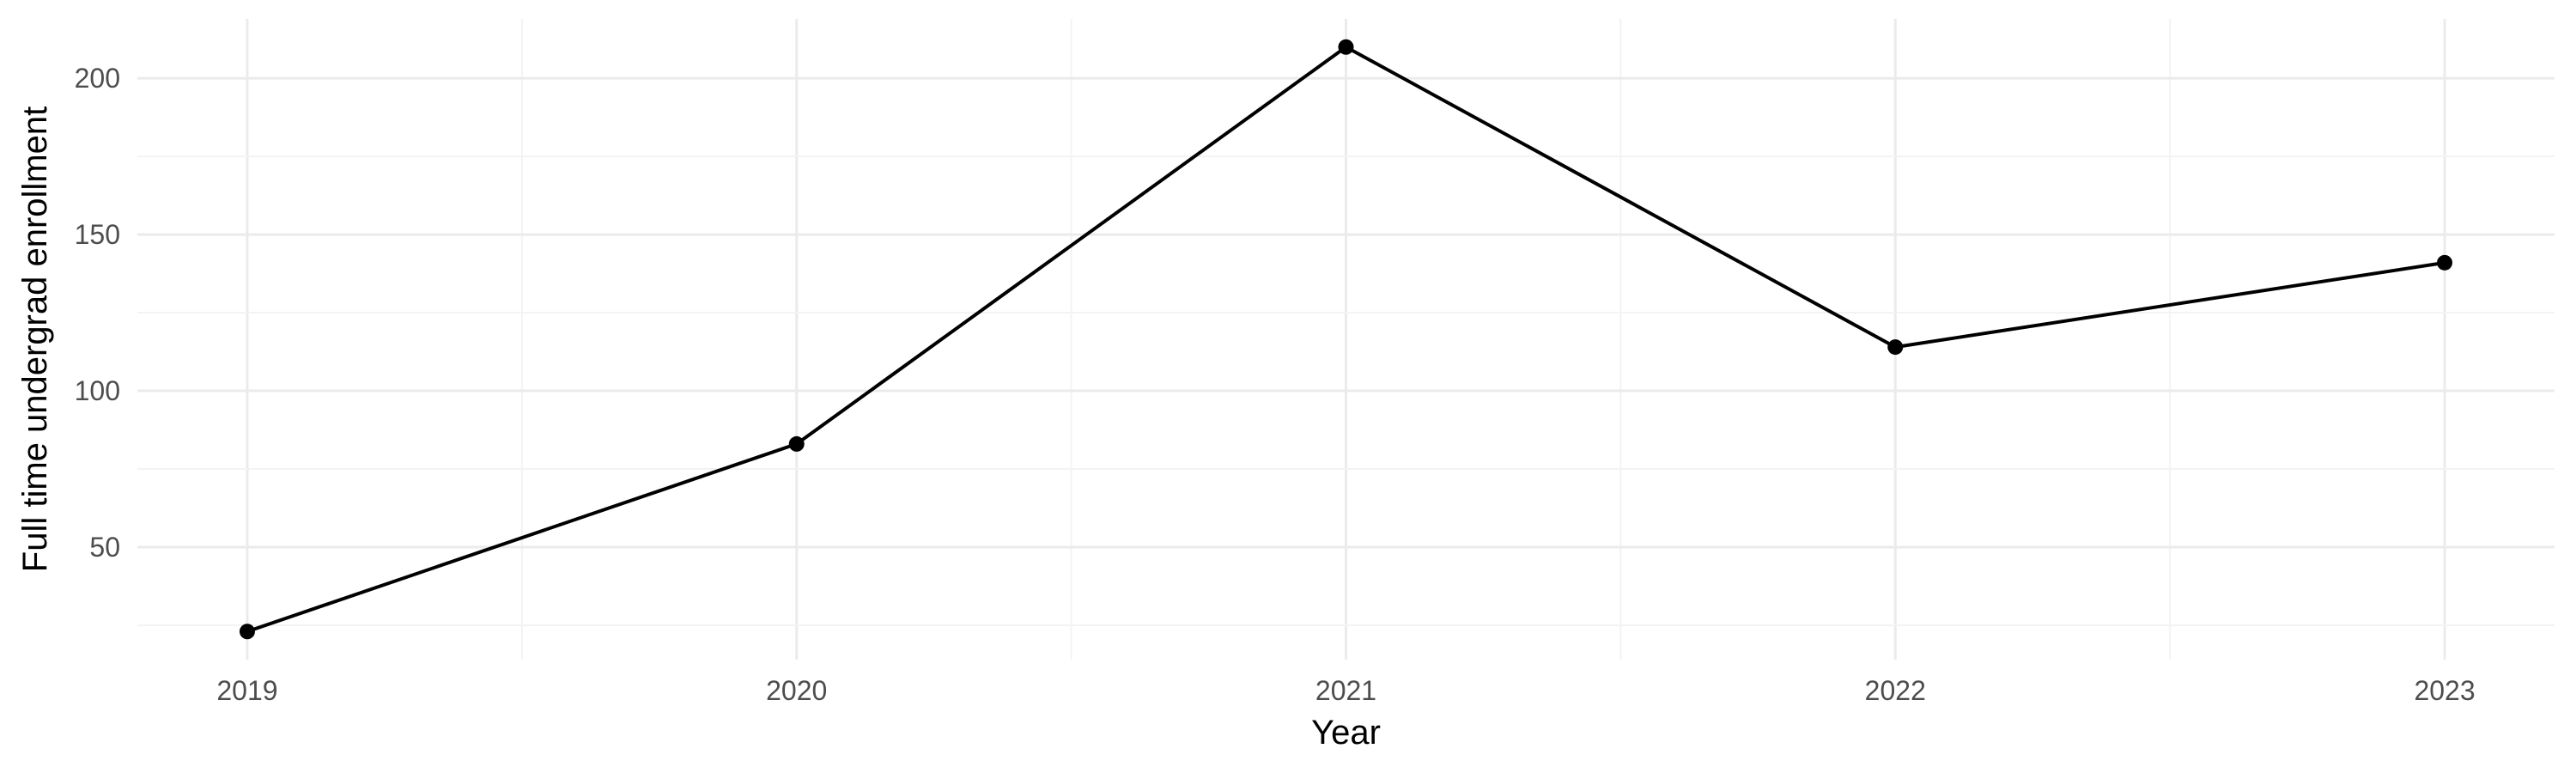 This screenshot has height=773, width=2576. What do you see at coordinates (2444, 690) in the screenshot?
I see `x-tick-label: 2023` at bounding box center [2444, 690].